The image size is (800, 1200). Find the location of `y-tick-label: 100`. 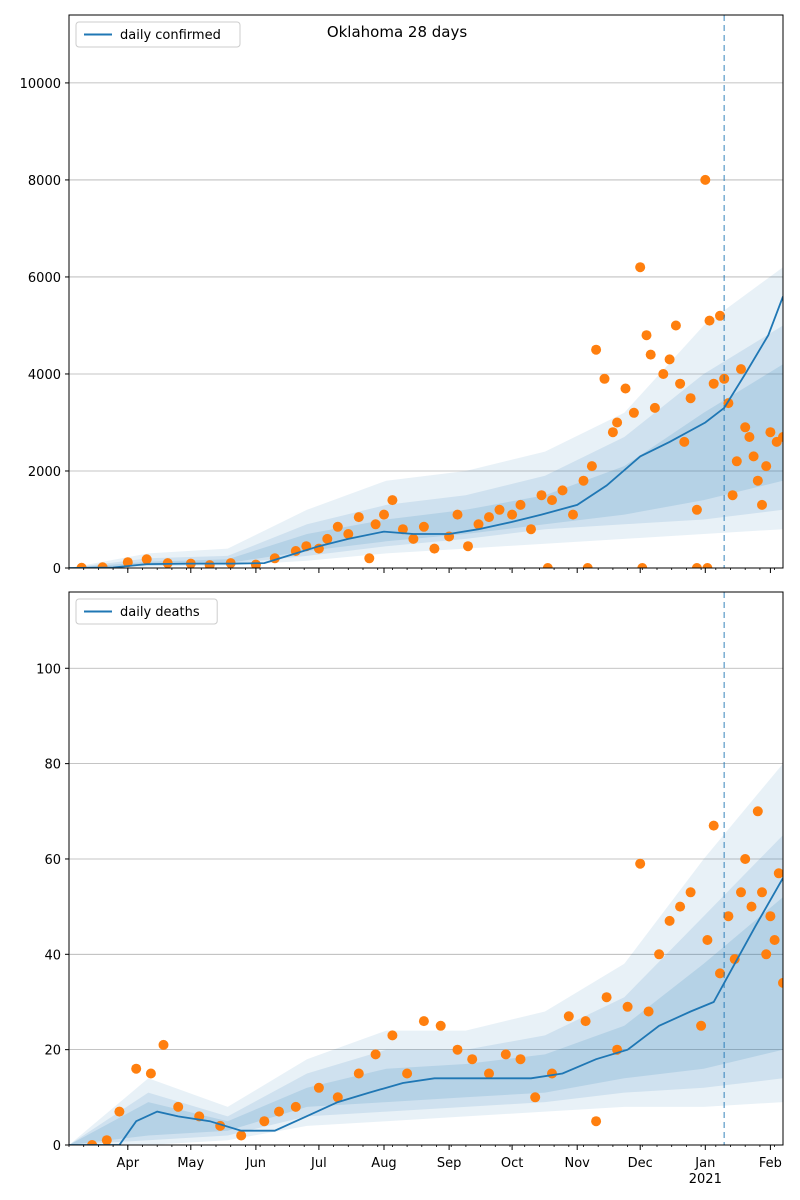

y-tick-label: 100 is located at coordinates (48, 669).